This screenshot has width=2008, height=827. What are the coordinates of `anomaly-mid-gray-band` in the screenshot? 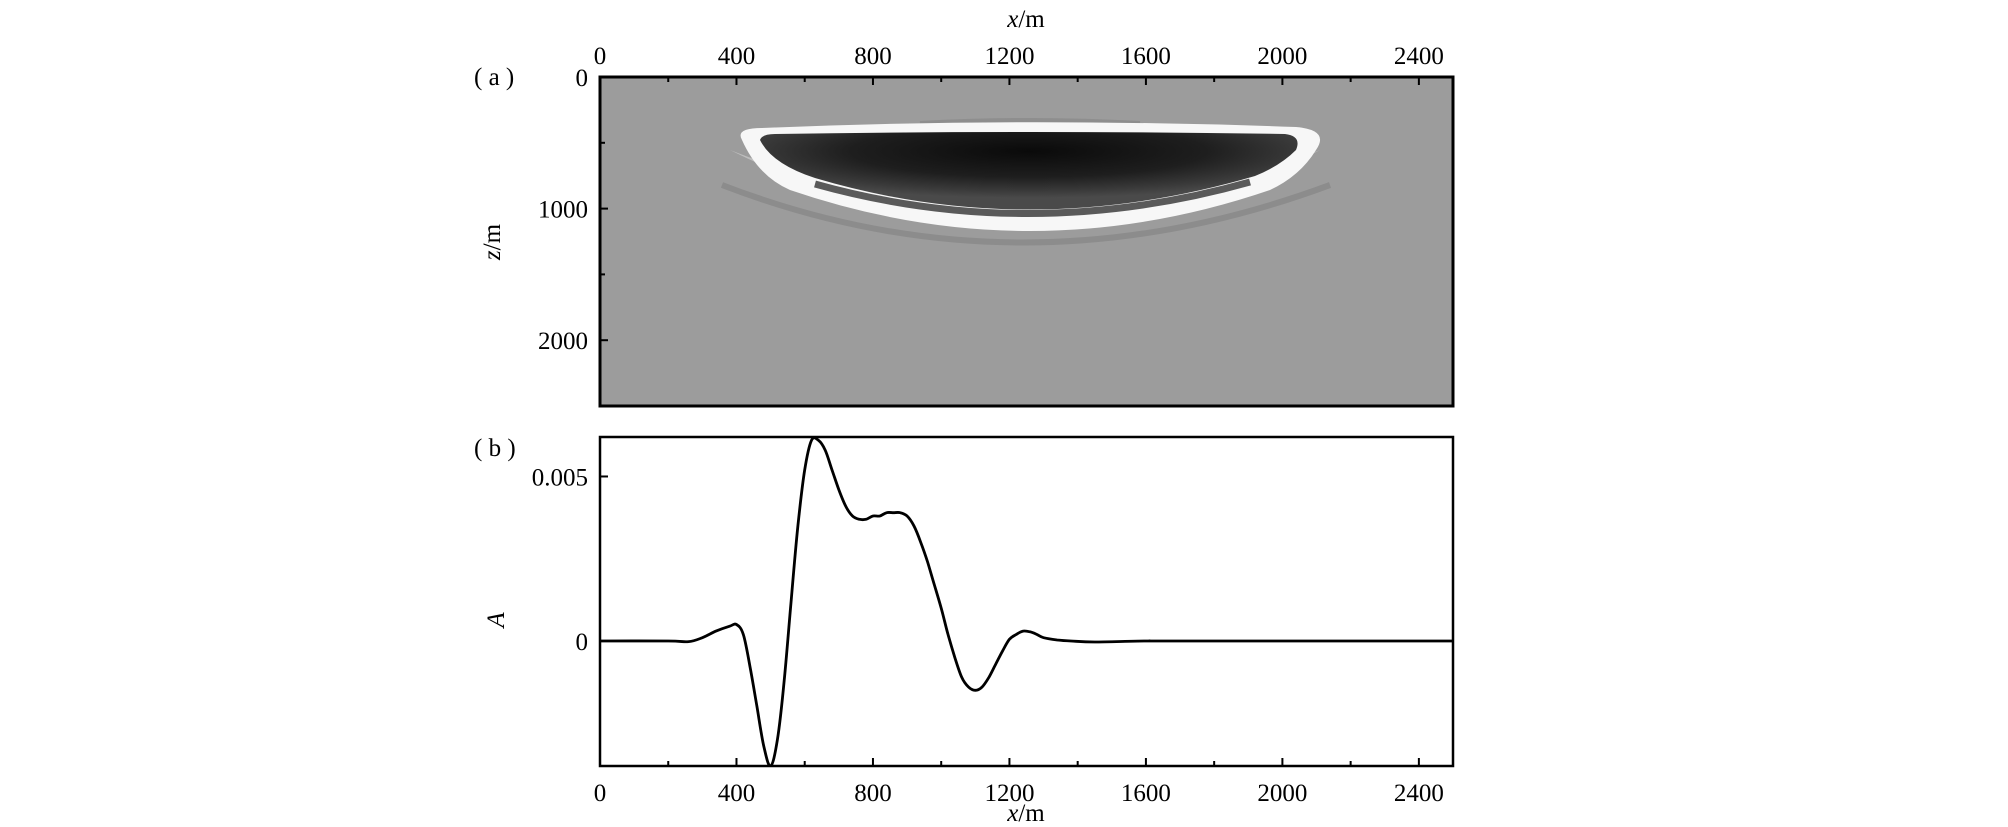 It's located at (1032, 197).